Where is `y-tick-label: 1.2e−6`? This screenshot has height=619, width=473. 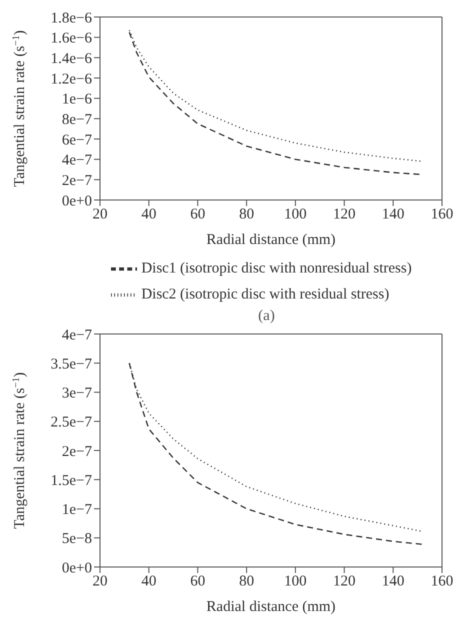 y-tick-label: 1.2e−6 is located at coordinates (71, 79).